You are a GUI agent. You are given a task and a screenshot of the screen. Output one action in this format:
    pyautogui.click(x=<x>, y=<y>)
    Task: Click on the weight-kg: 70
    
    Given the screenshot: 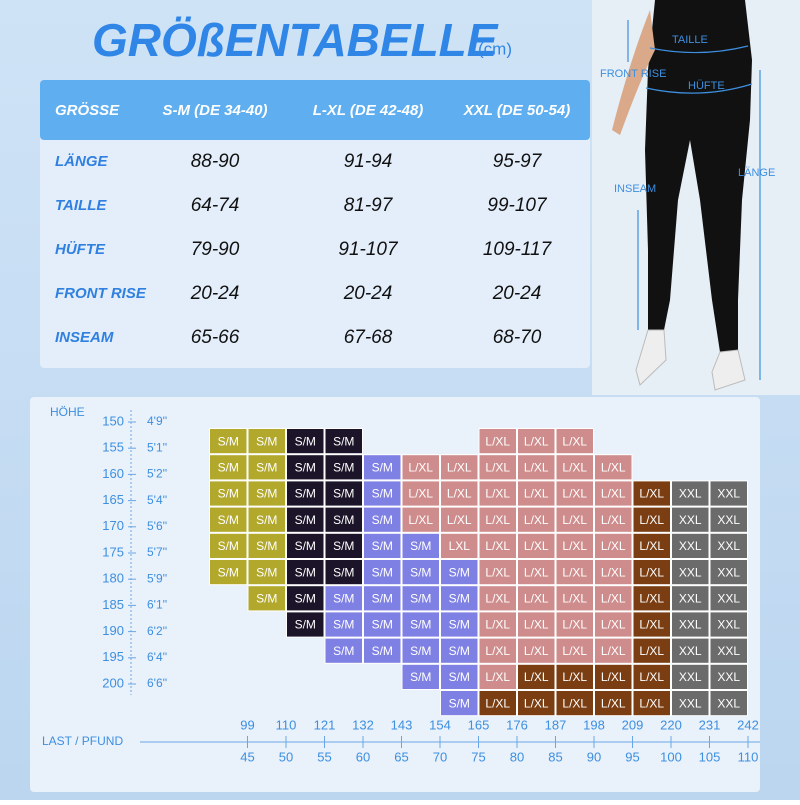 What is the action you would take?
    pyautogui.click(x=440, y=756)
    